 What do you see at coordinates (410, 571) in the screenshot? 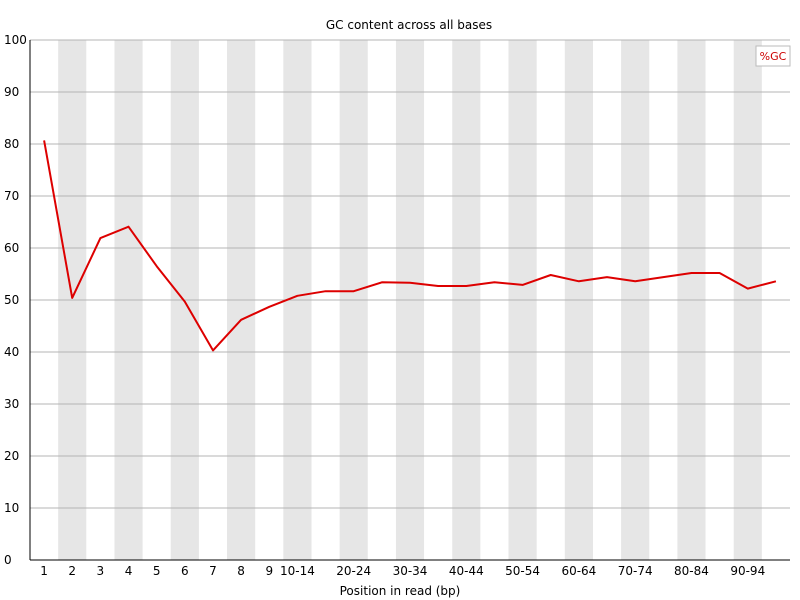
I see `x-tick-label-30-34: 30-34` at bounding box center [410, 571].